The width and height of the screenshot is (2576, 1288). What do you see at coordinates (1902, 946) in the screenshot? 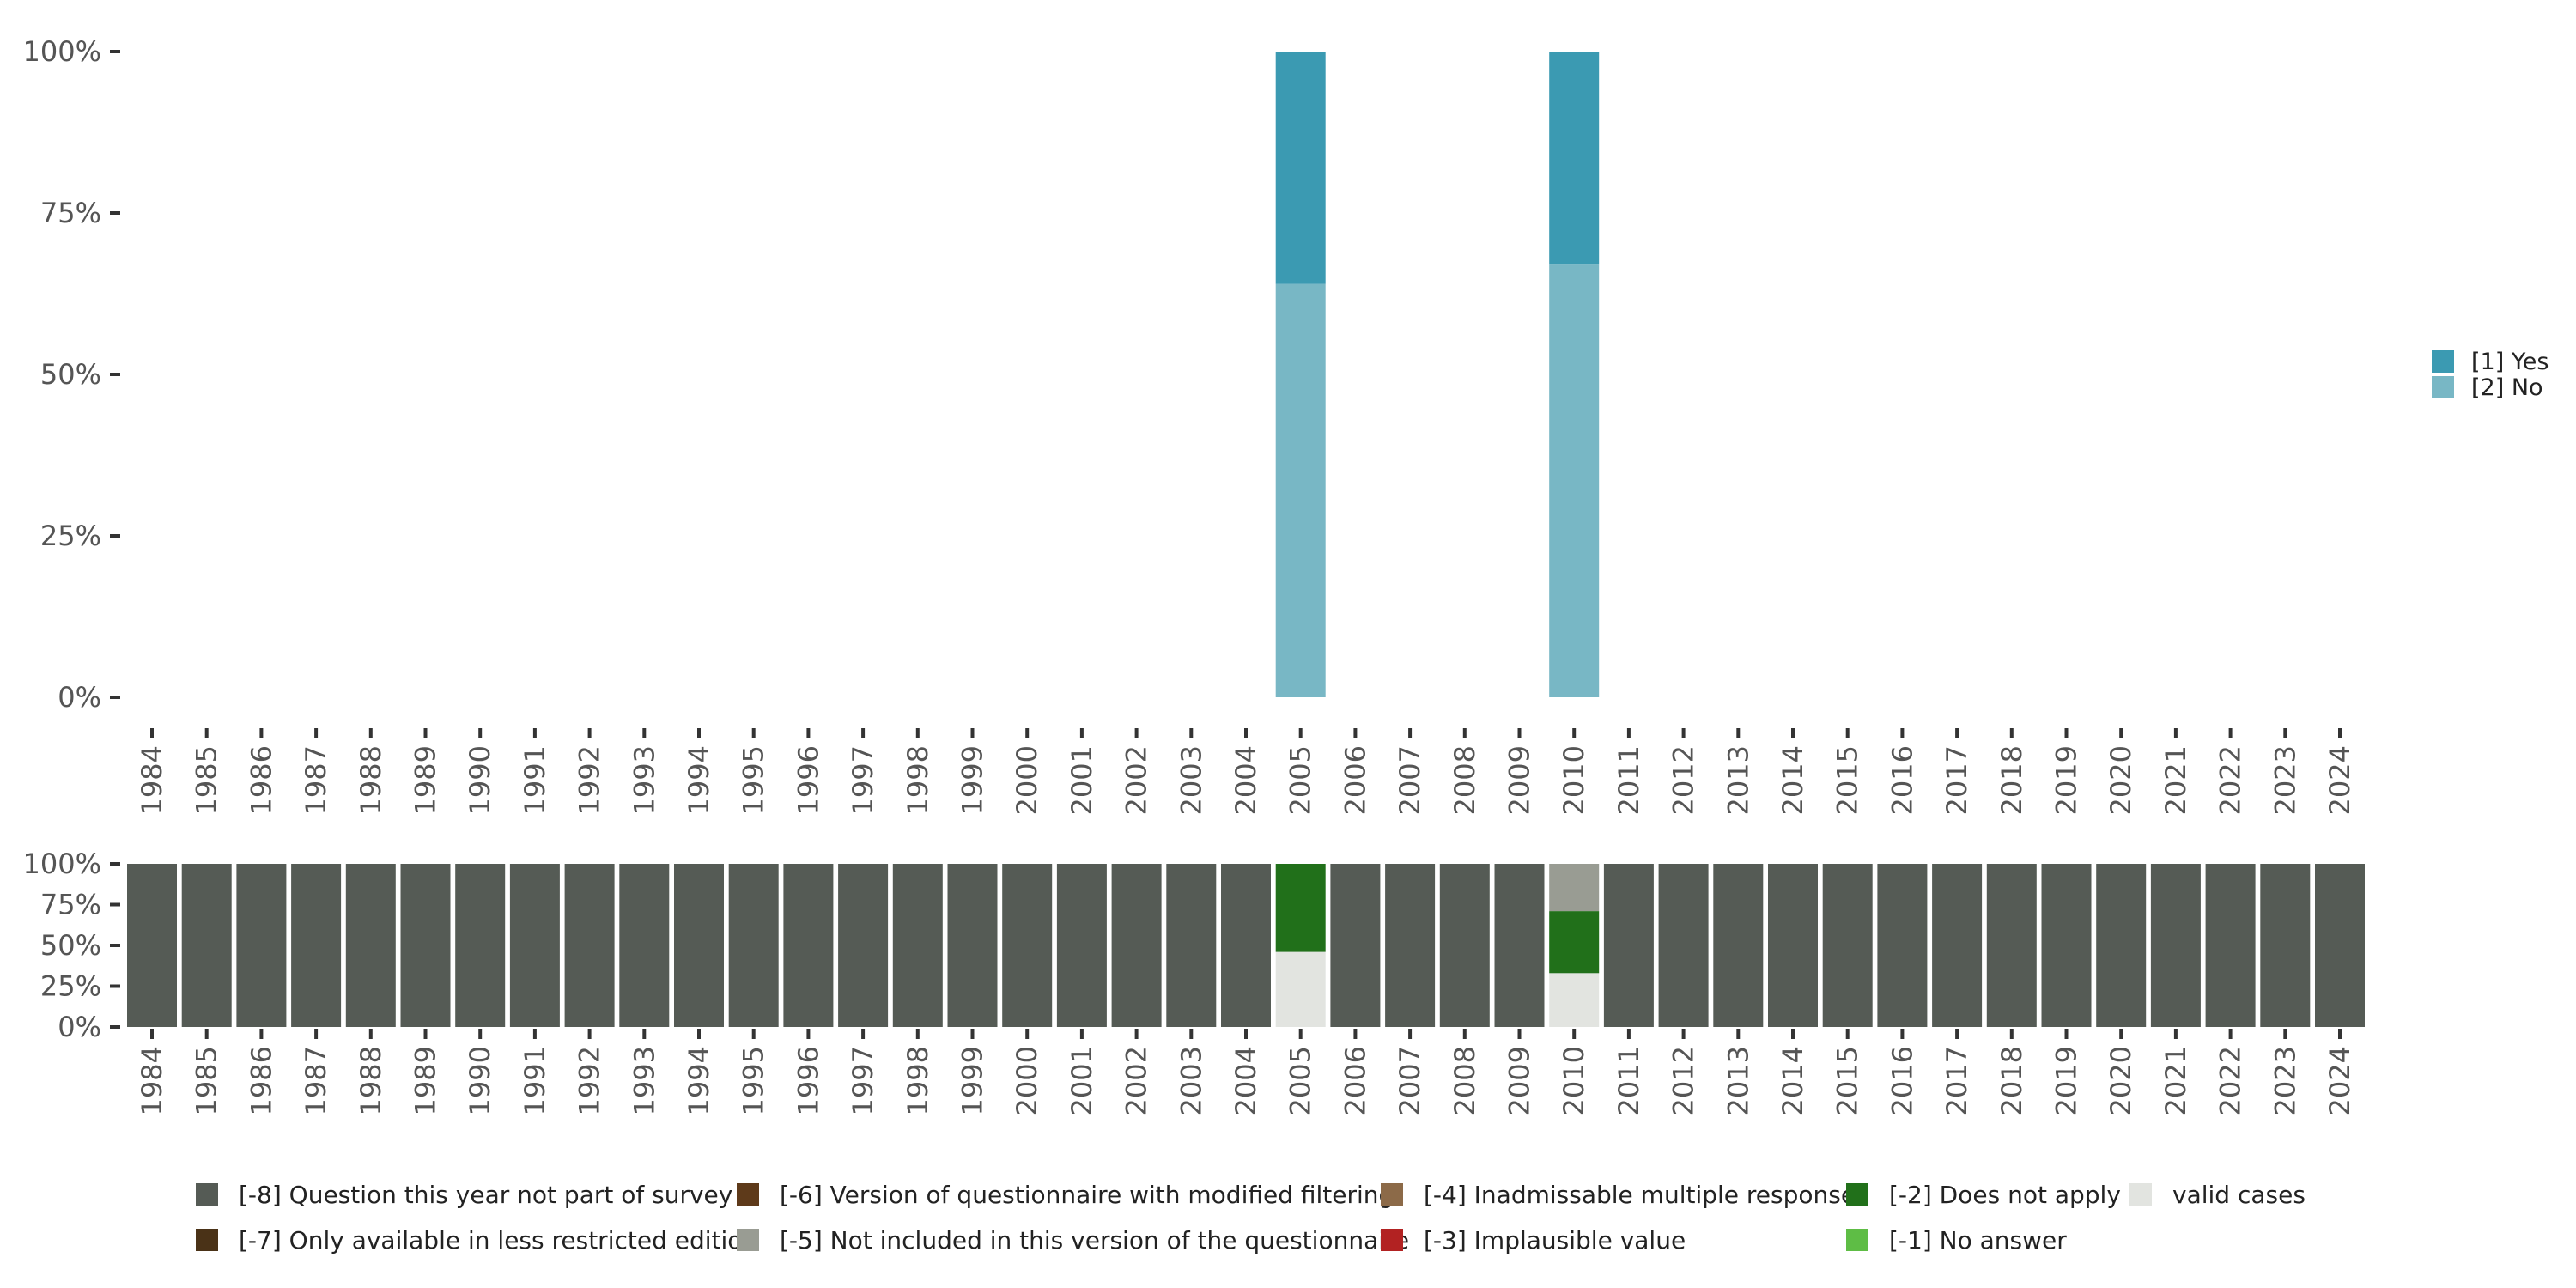
I see `bottom-bar-2016` at bounding box center [1902, 946].